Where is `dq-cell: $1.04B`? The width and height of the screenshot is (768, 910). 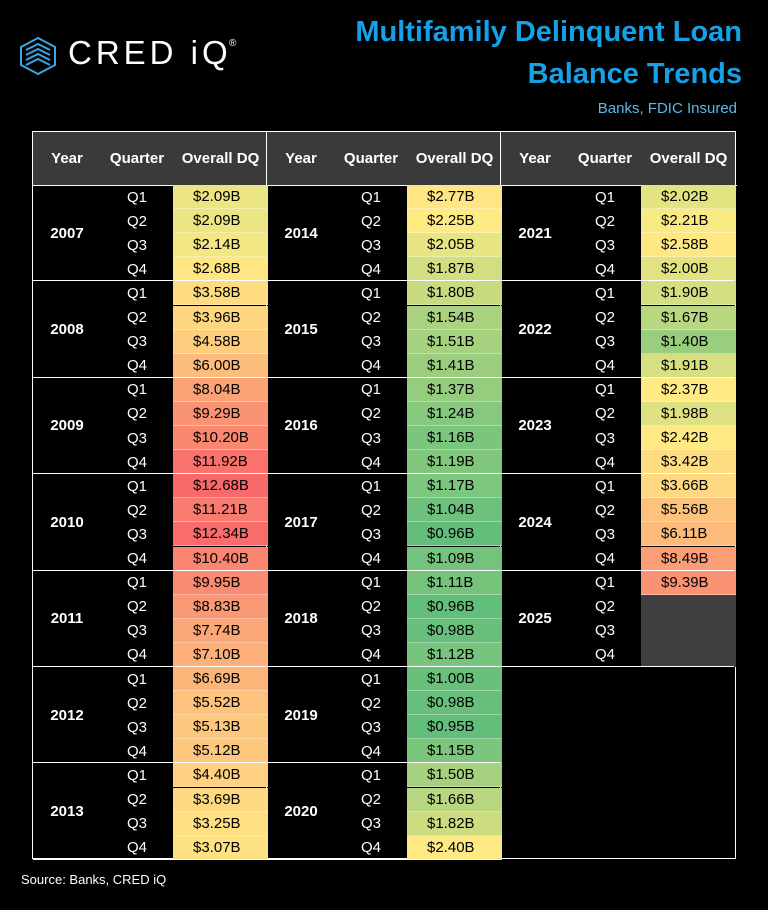 dq-cell: $1.04B is located at coordinates (454, 510).